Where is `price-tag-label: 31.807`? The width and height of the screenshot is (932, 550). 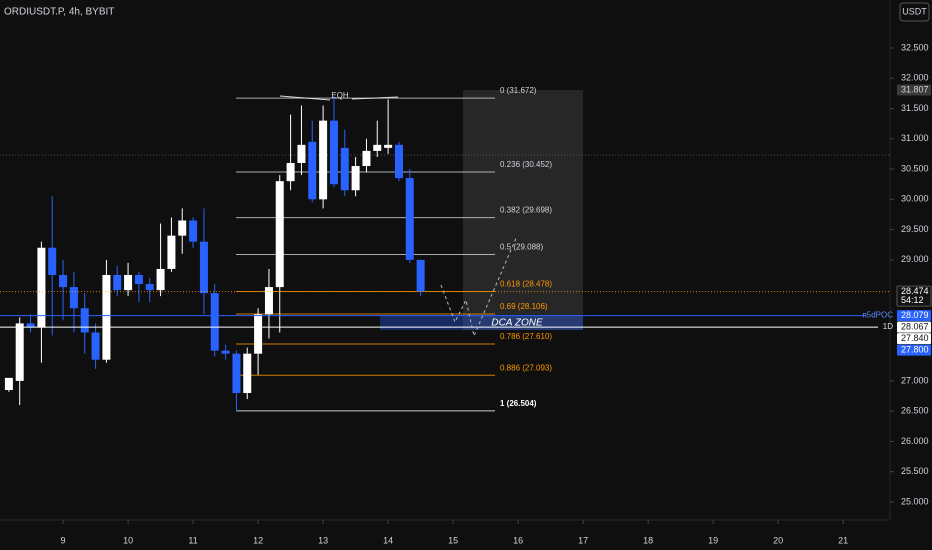 price-tag-label: 31.807 is located at coordinates (915, 89).